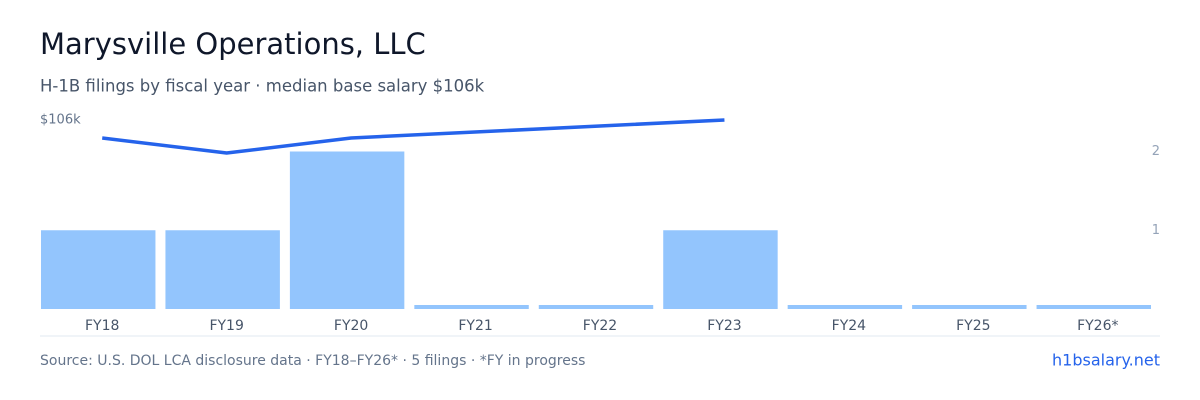  Describe the element at coordinates (973, 326) in the screenshot. I see `x-tick-label: FY25` at that location.